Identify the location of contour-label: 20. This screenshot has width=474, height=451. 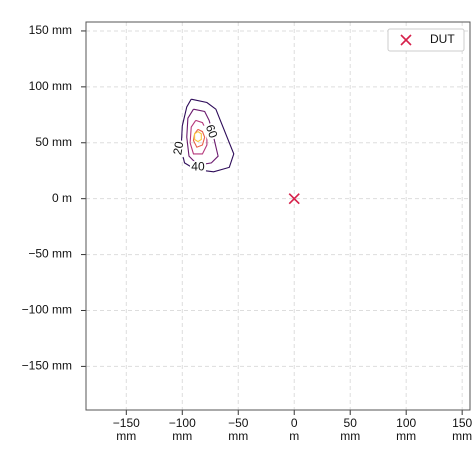
(178, 148).